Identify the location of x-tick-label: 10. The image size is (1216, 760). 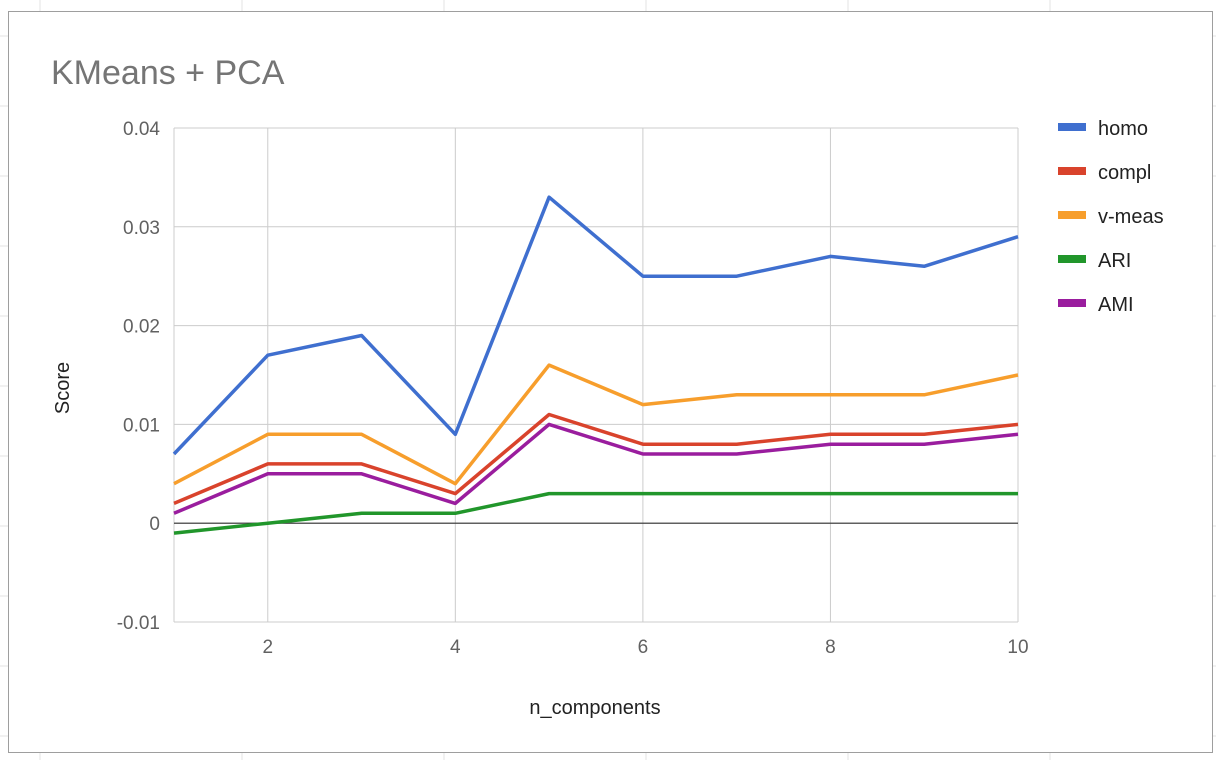
(1017, 647).